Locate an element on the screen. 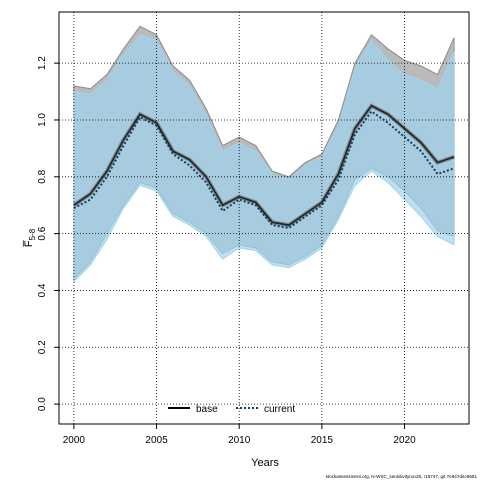 Image resolution: width=480 pixels, height=480 pixels. x-axis-label: Years is located at coordinates (265, 463).